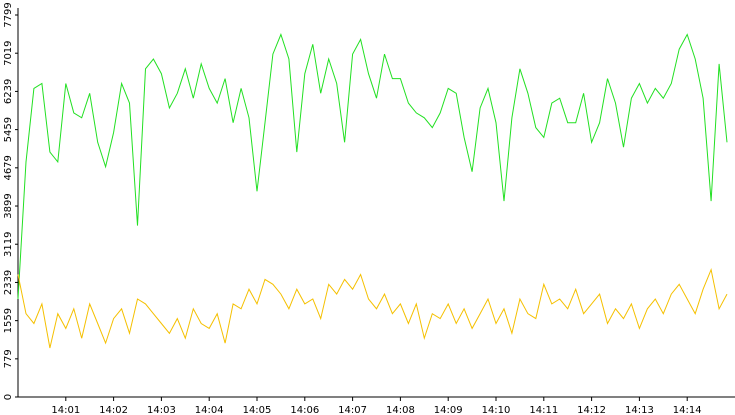 This screenshot has width=735, height=415. I want to click on x-tick-label: 14:14, so click(687, 410).